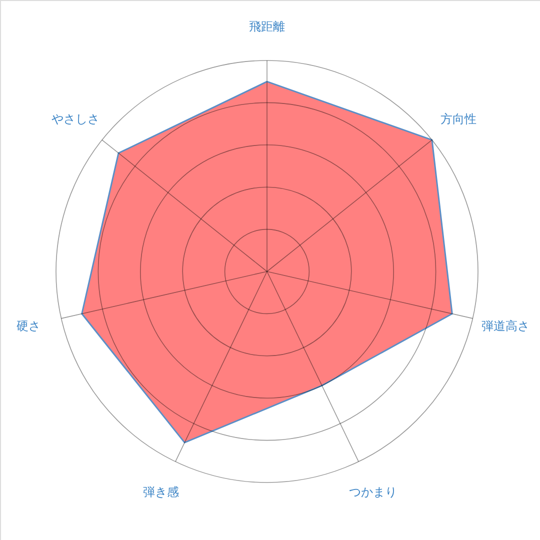  Describe the element at coordinates (373, 492) in the screenshot. I see `spoke-label: つかまり` at that location.